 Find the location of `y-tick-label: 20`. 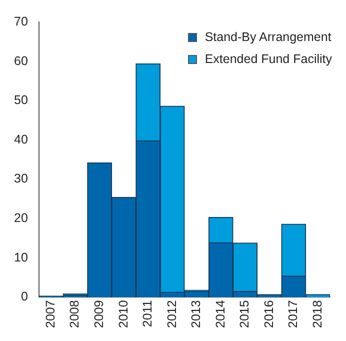

y-tick-label: 20 is located at coordinates (21, 218).